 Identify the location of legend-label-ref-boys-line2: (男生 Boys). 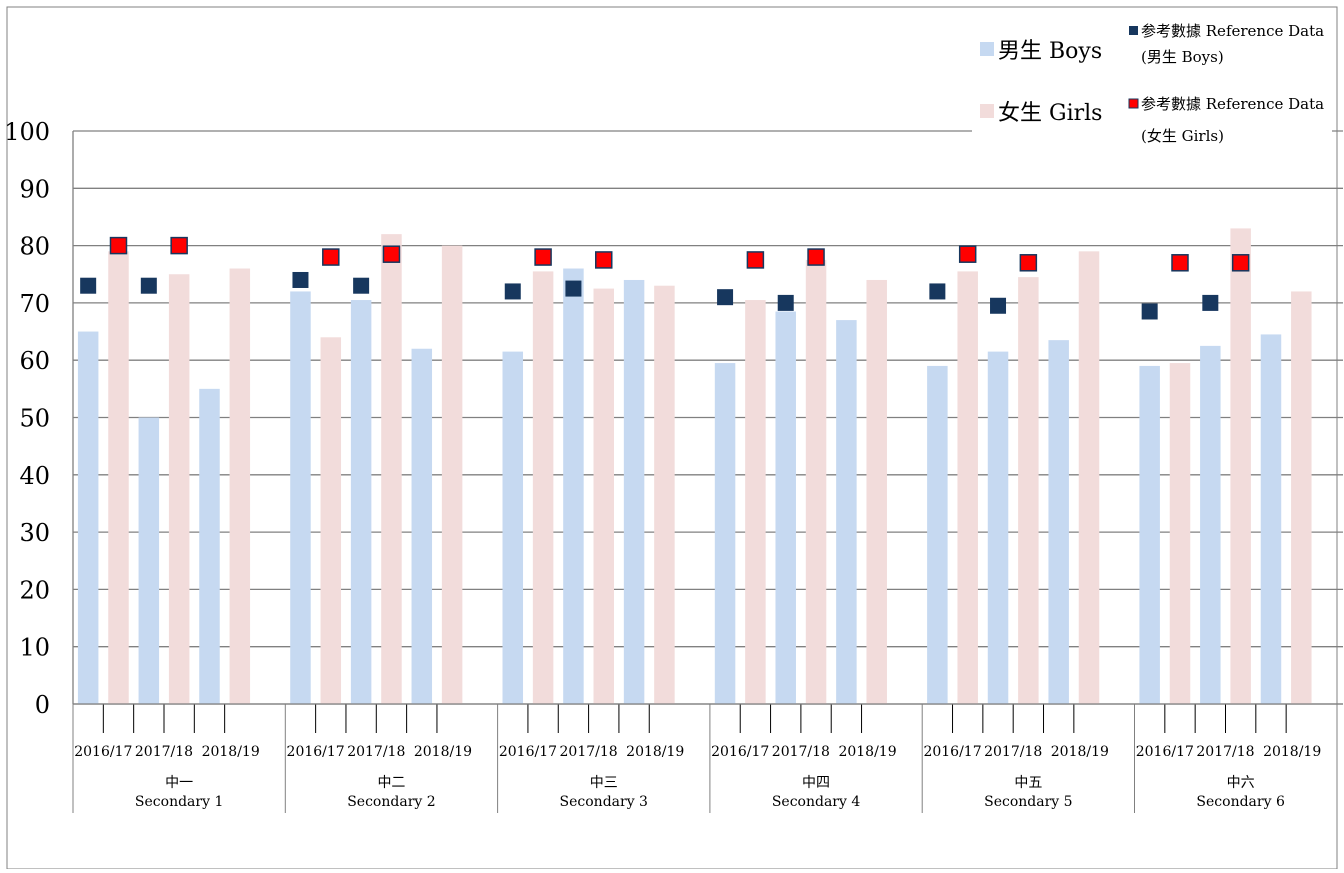
(1182, 57).